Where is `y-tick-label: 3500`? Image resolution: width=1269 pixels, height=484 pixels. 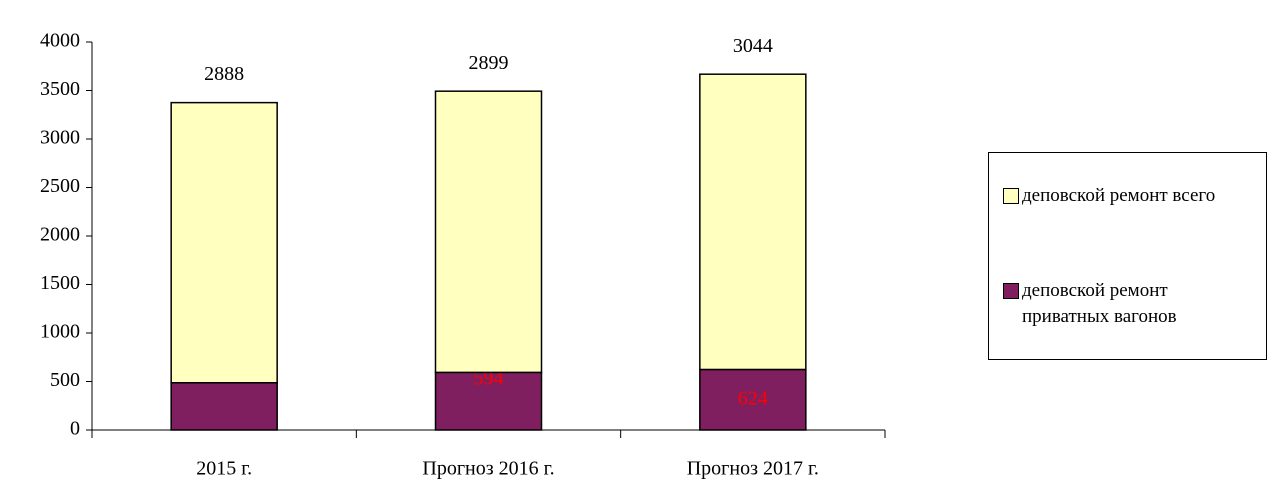 y-tick-label: 3500 is located at coordinates (60, 89).